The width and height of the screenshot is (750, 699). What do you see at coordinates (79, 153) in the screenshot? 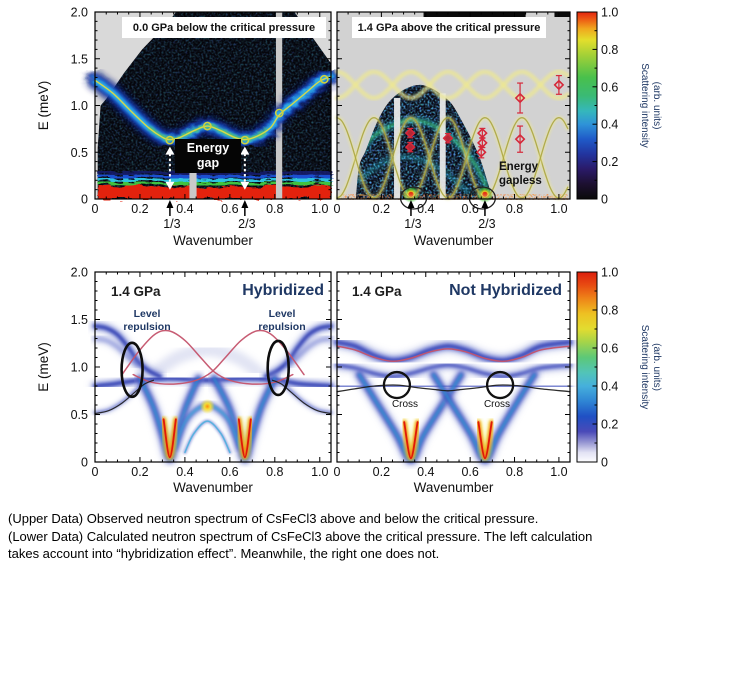
I see `svg-text: 0.5` at bounding box center [79, 153].